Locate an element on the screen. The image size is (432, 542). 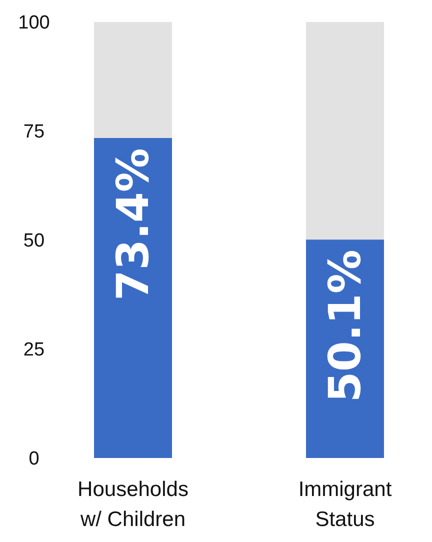
x-tick-label: Immigrant Status is located at coordinates (345, 504).